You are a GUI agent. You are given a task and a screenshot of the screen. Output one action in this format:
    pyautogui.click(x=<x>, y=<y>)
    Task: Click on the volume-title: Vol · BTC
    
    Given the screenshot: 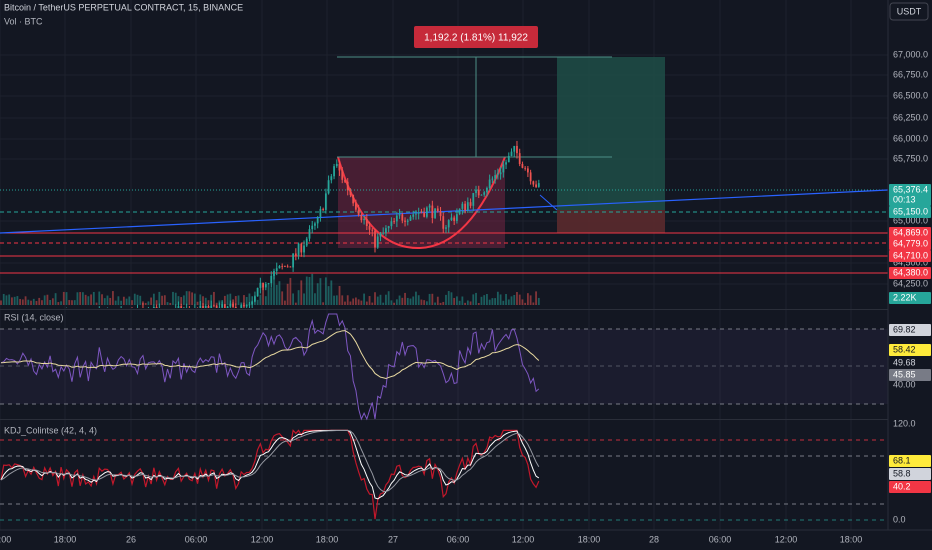 What is the action you would take?
    pyautogui.click(x=23, y=21)
    